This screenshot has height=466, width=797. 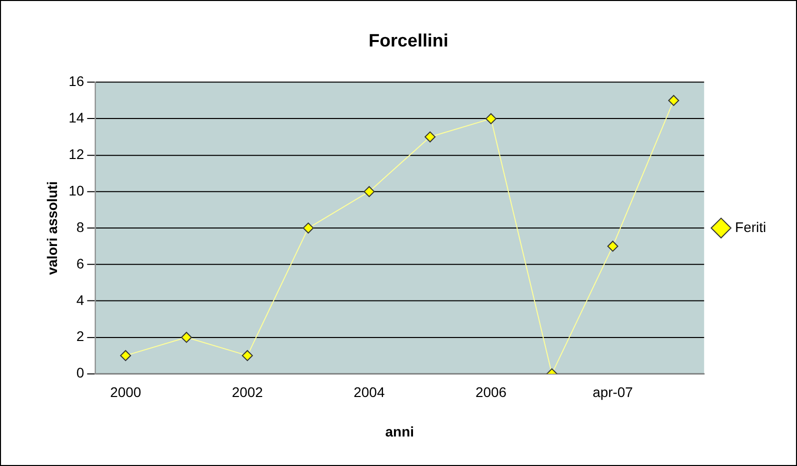 I want to click on y-tick-label: 12, so click(x=76, y=154).